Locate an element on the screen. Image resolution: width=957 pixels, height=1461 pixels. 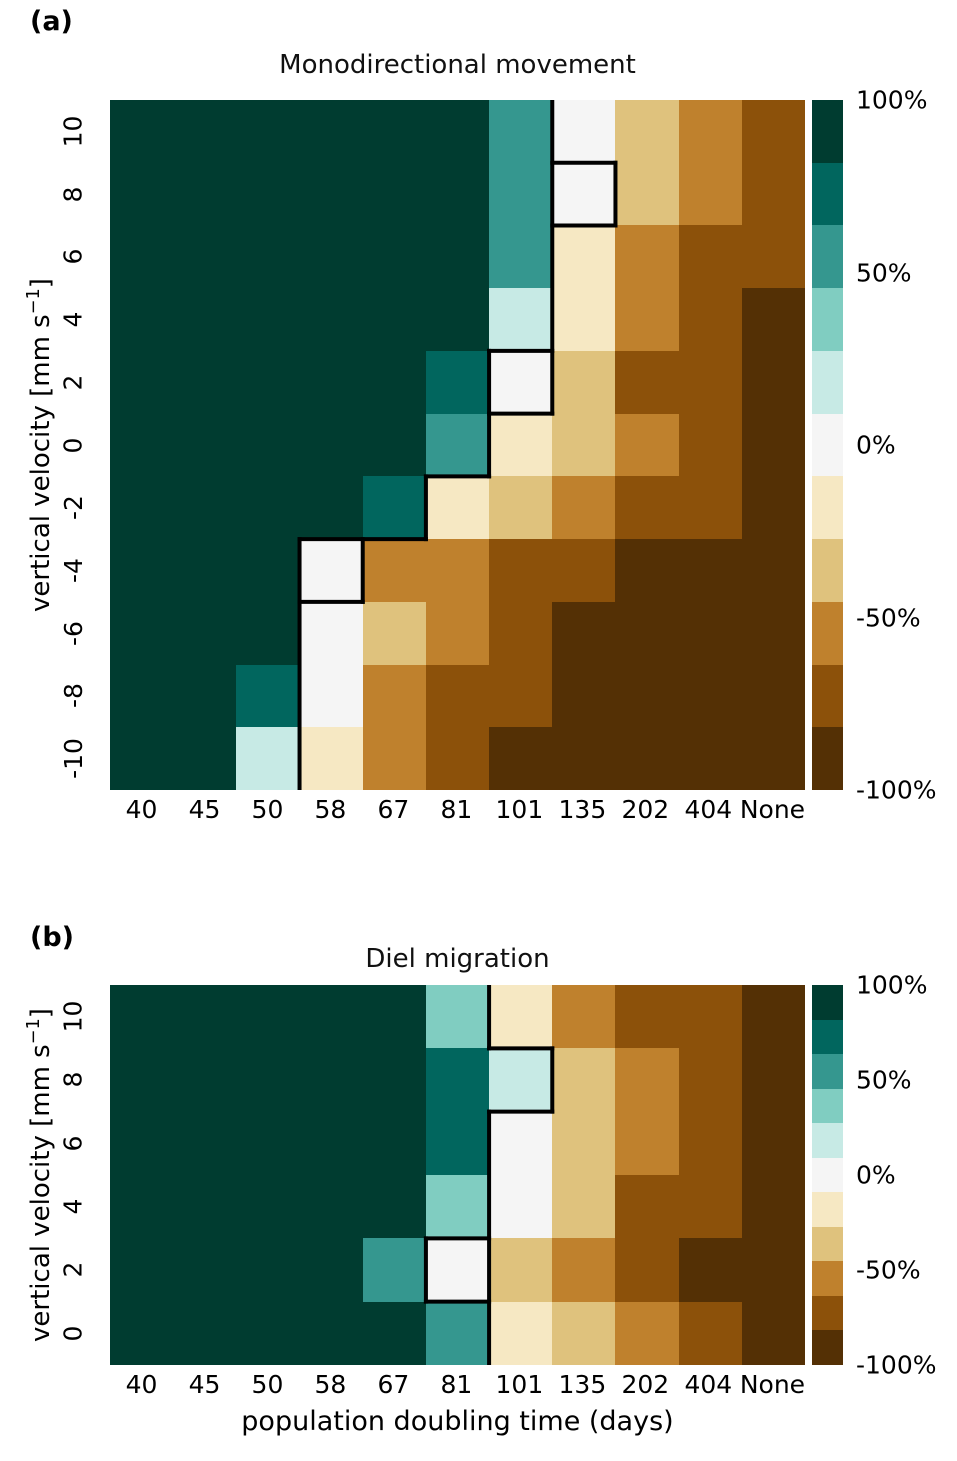
x-tick-label: 40 is located at coordinates (141, 1384).